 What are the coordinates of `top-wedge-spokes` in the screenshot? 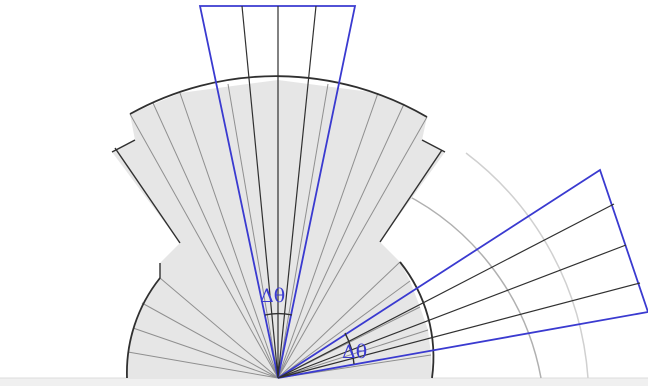 It's located at (279, 192).